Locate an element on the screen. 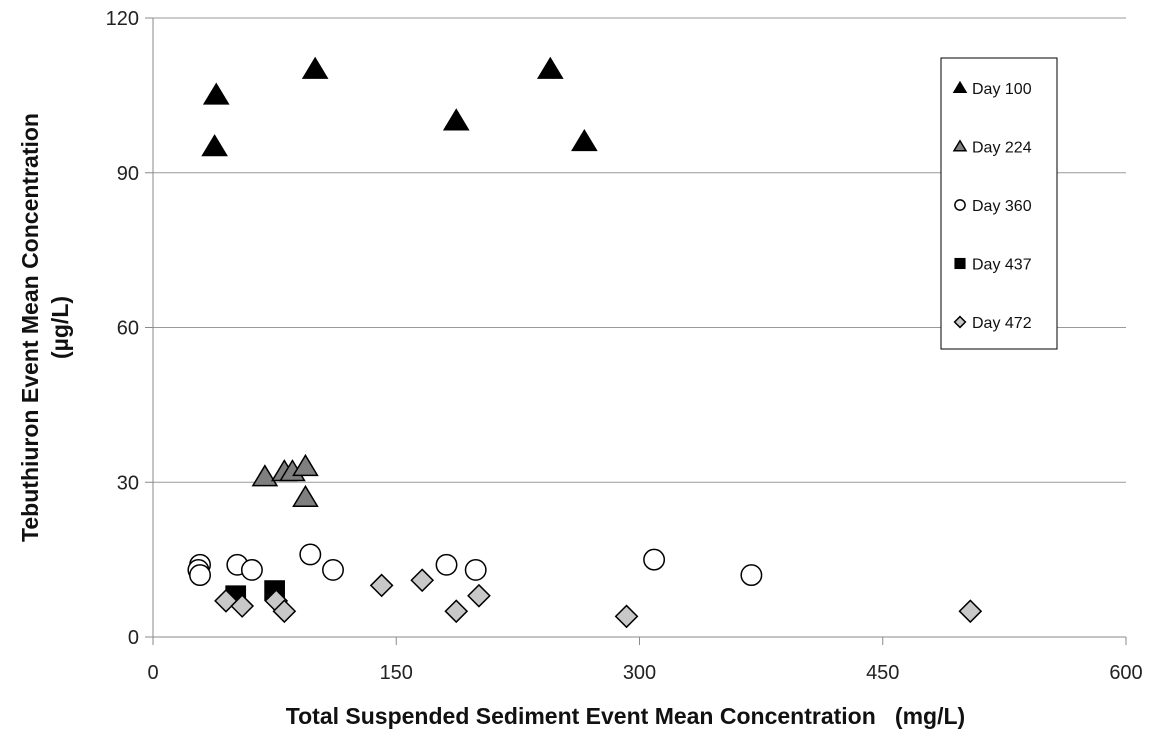  legend: Day 100 Day 224 Day 360 Day 437 Day 472 is located at coordinates (999, 203).